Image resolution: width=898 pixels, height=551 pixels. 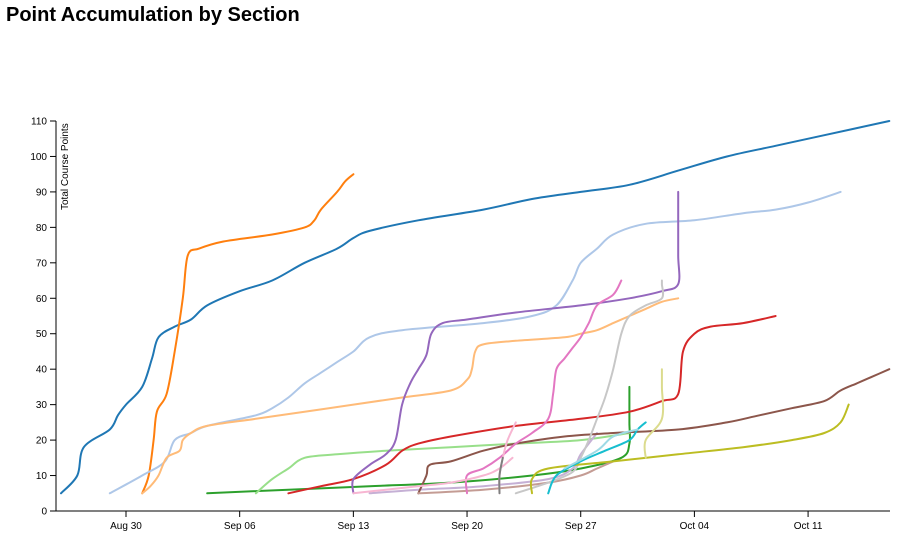 I want to click on y-ticks: 0 10 20 30 40 50 60 70 80 90 100 110, so click(x=43, y=317).